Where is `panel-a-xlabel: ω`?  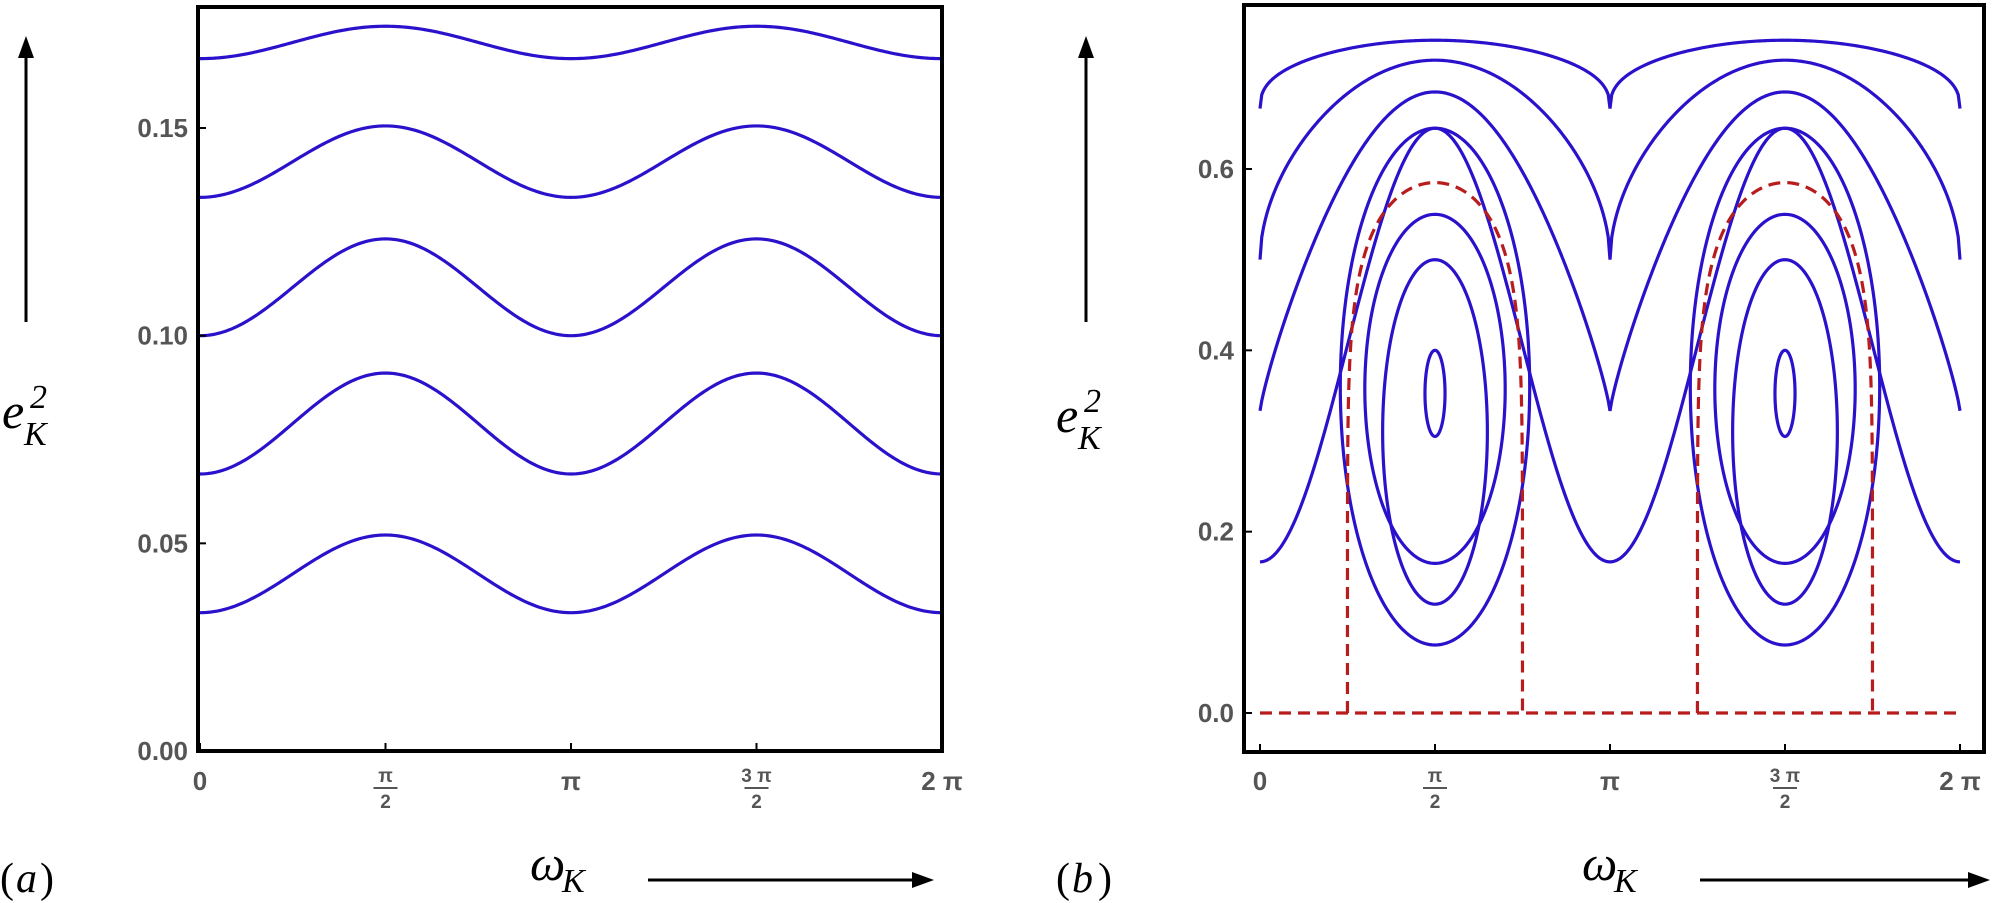 panel-a-xlabel: ω is located at coordinates (547, 863).